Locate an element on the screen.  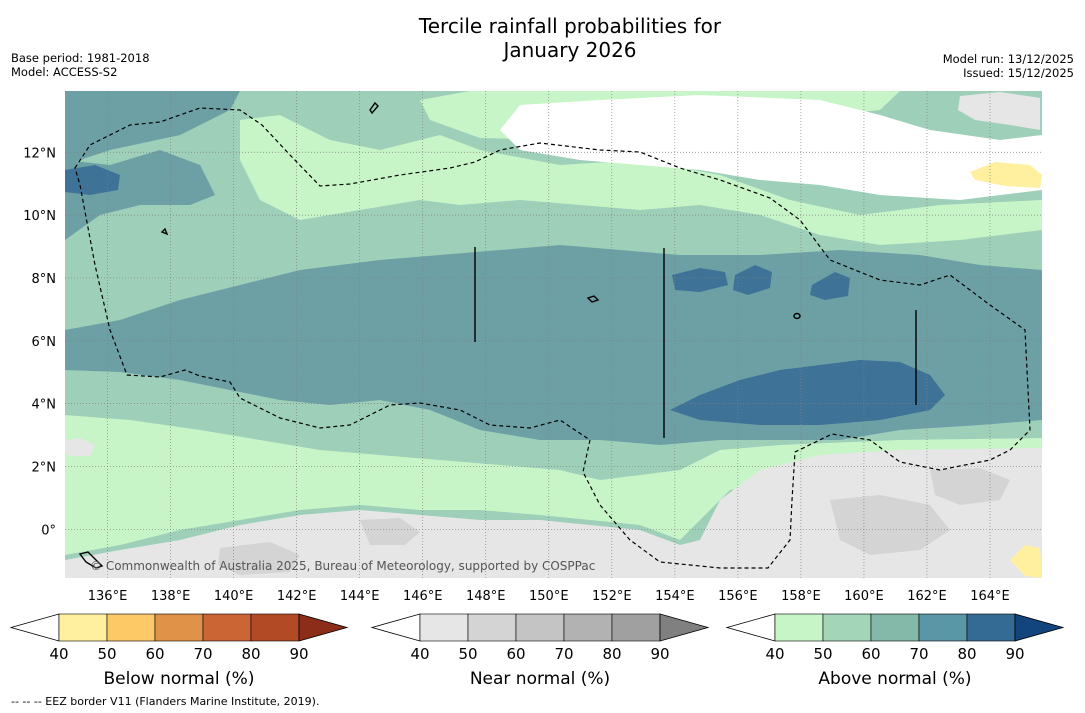
latitude-labels: 12°N 10°N 8°N 6°N 4°N 2°N 0° is located at coordinates (39, 342).